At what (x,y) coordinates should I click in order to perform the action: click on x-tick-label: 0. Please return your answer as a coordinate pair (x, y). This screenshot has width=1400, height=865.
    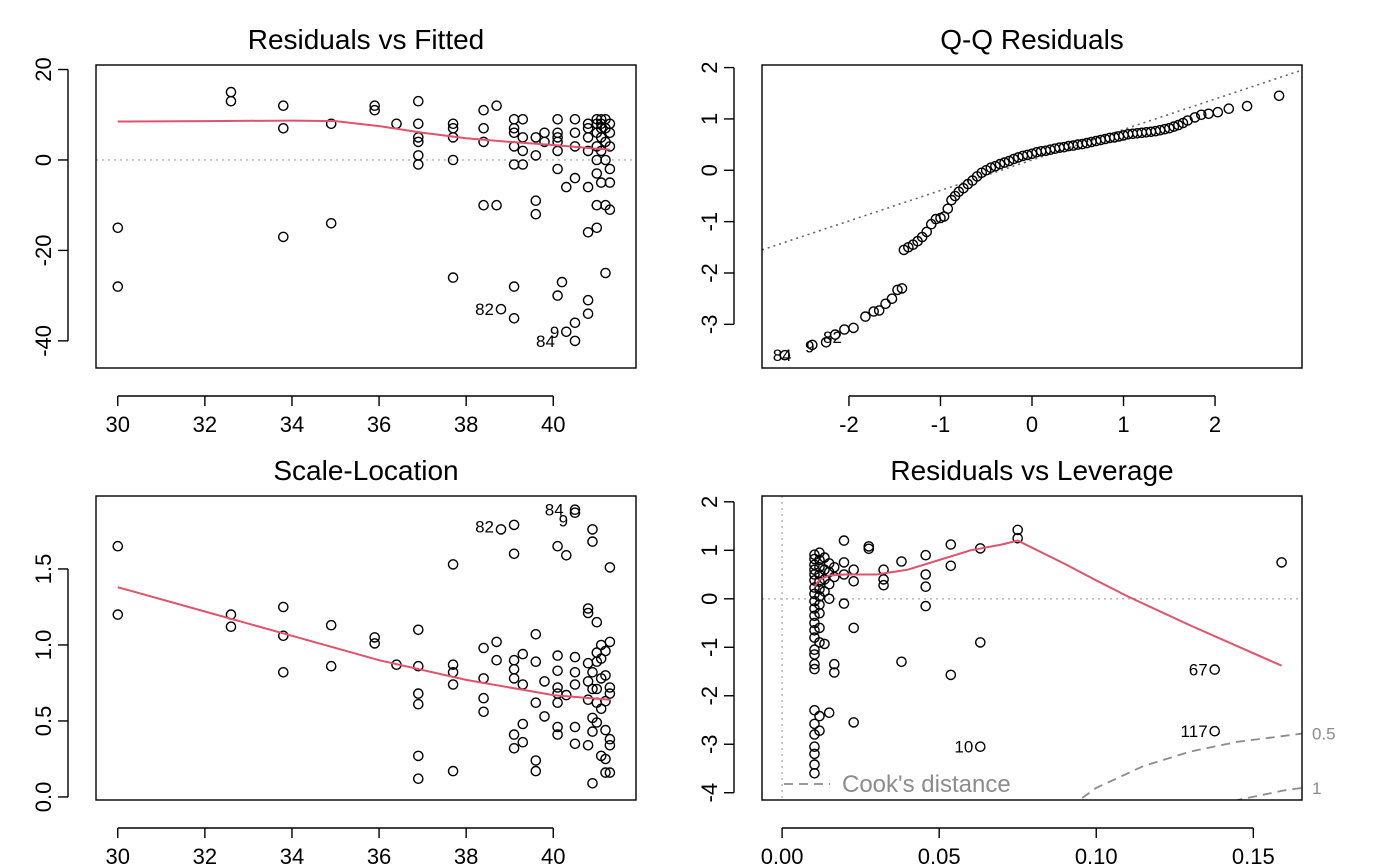
    Looking at the image, I should click on (1032, 424).